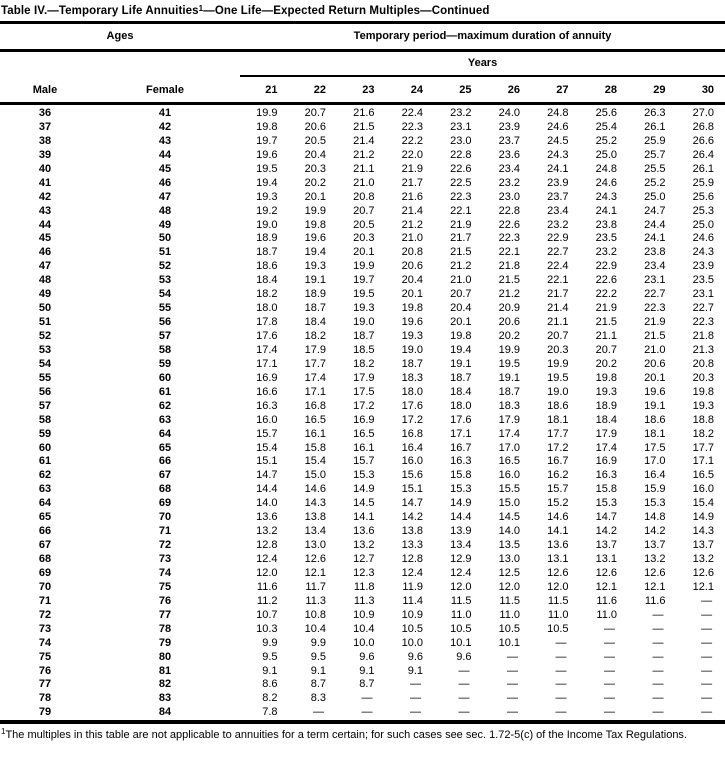 This screenshot has height=763, width=725. Describe the element at coordinates (655, 517) in the screenshot. I see `multiple-cell: 14.8` at that location.